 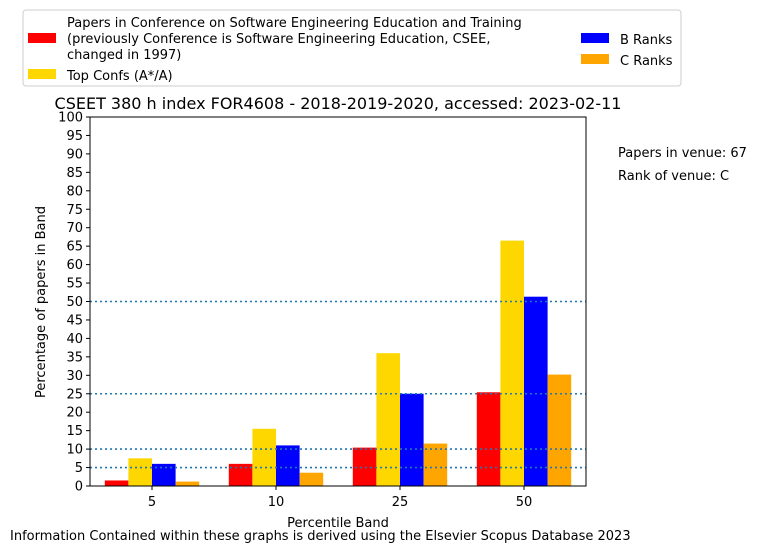 I want to click on y-tick-label: 100, so click(x=70, y=118).